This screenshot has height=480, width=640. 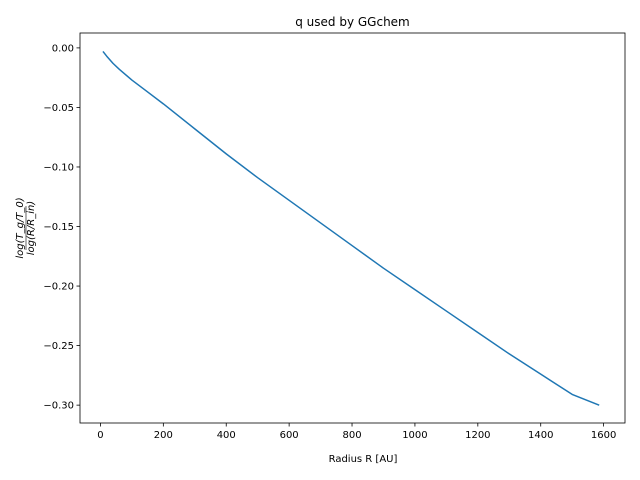 I want to click on x-tick-label: 1000, so click(x=414, y=435).